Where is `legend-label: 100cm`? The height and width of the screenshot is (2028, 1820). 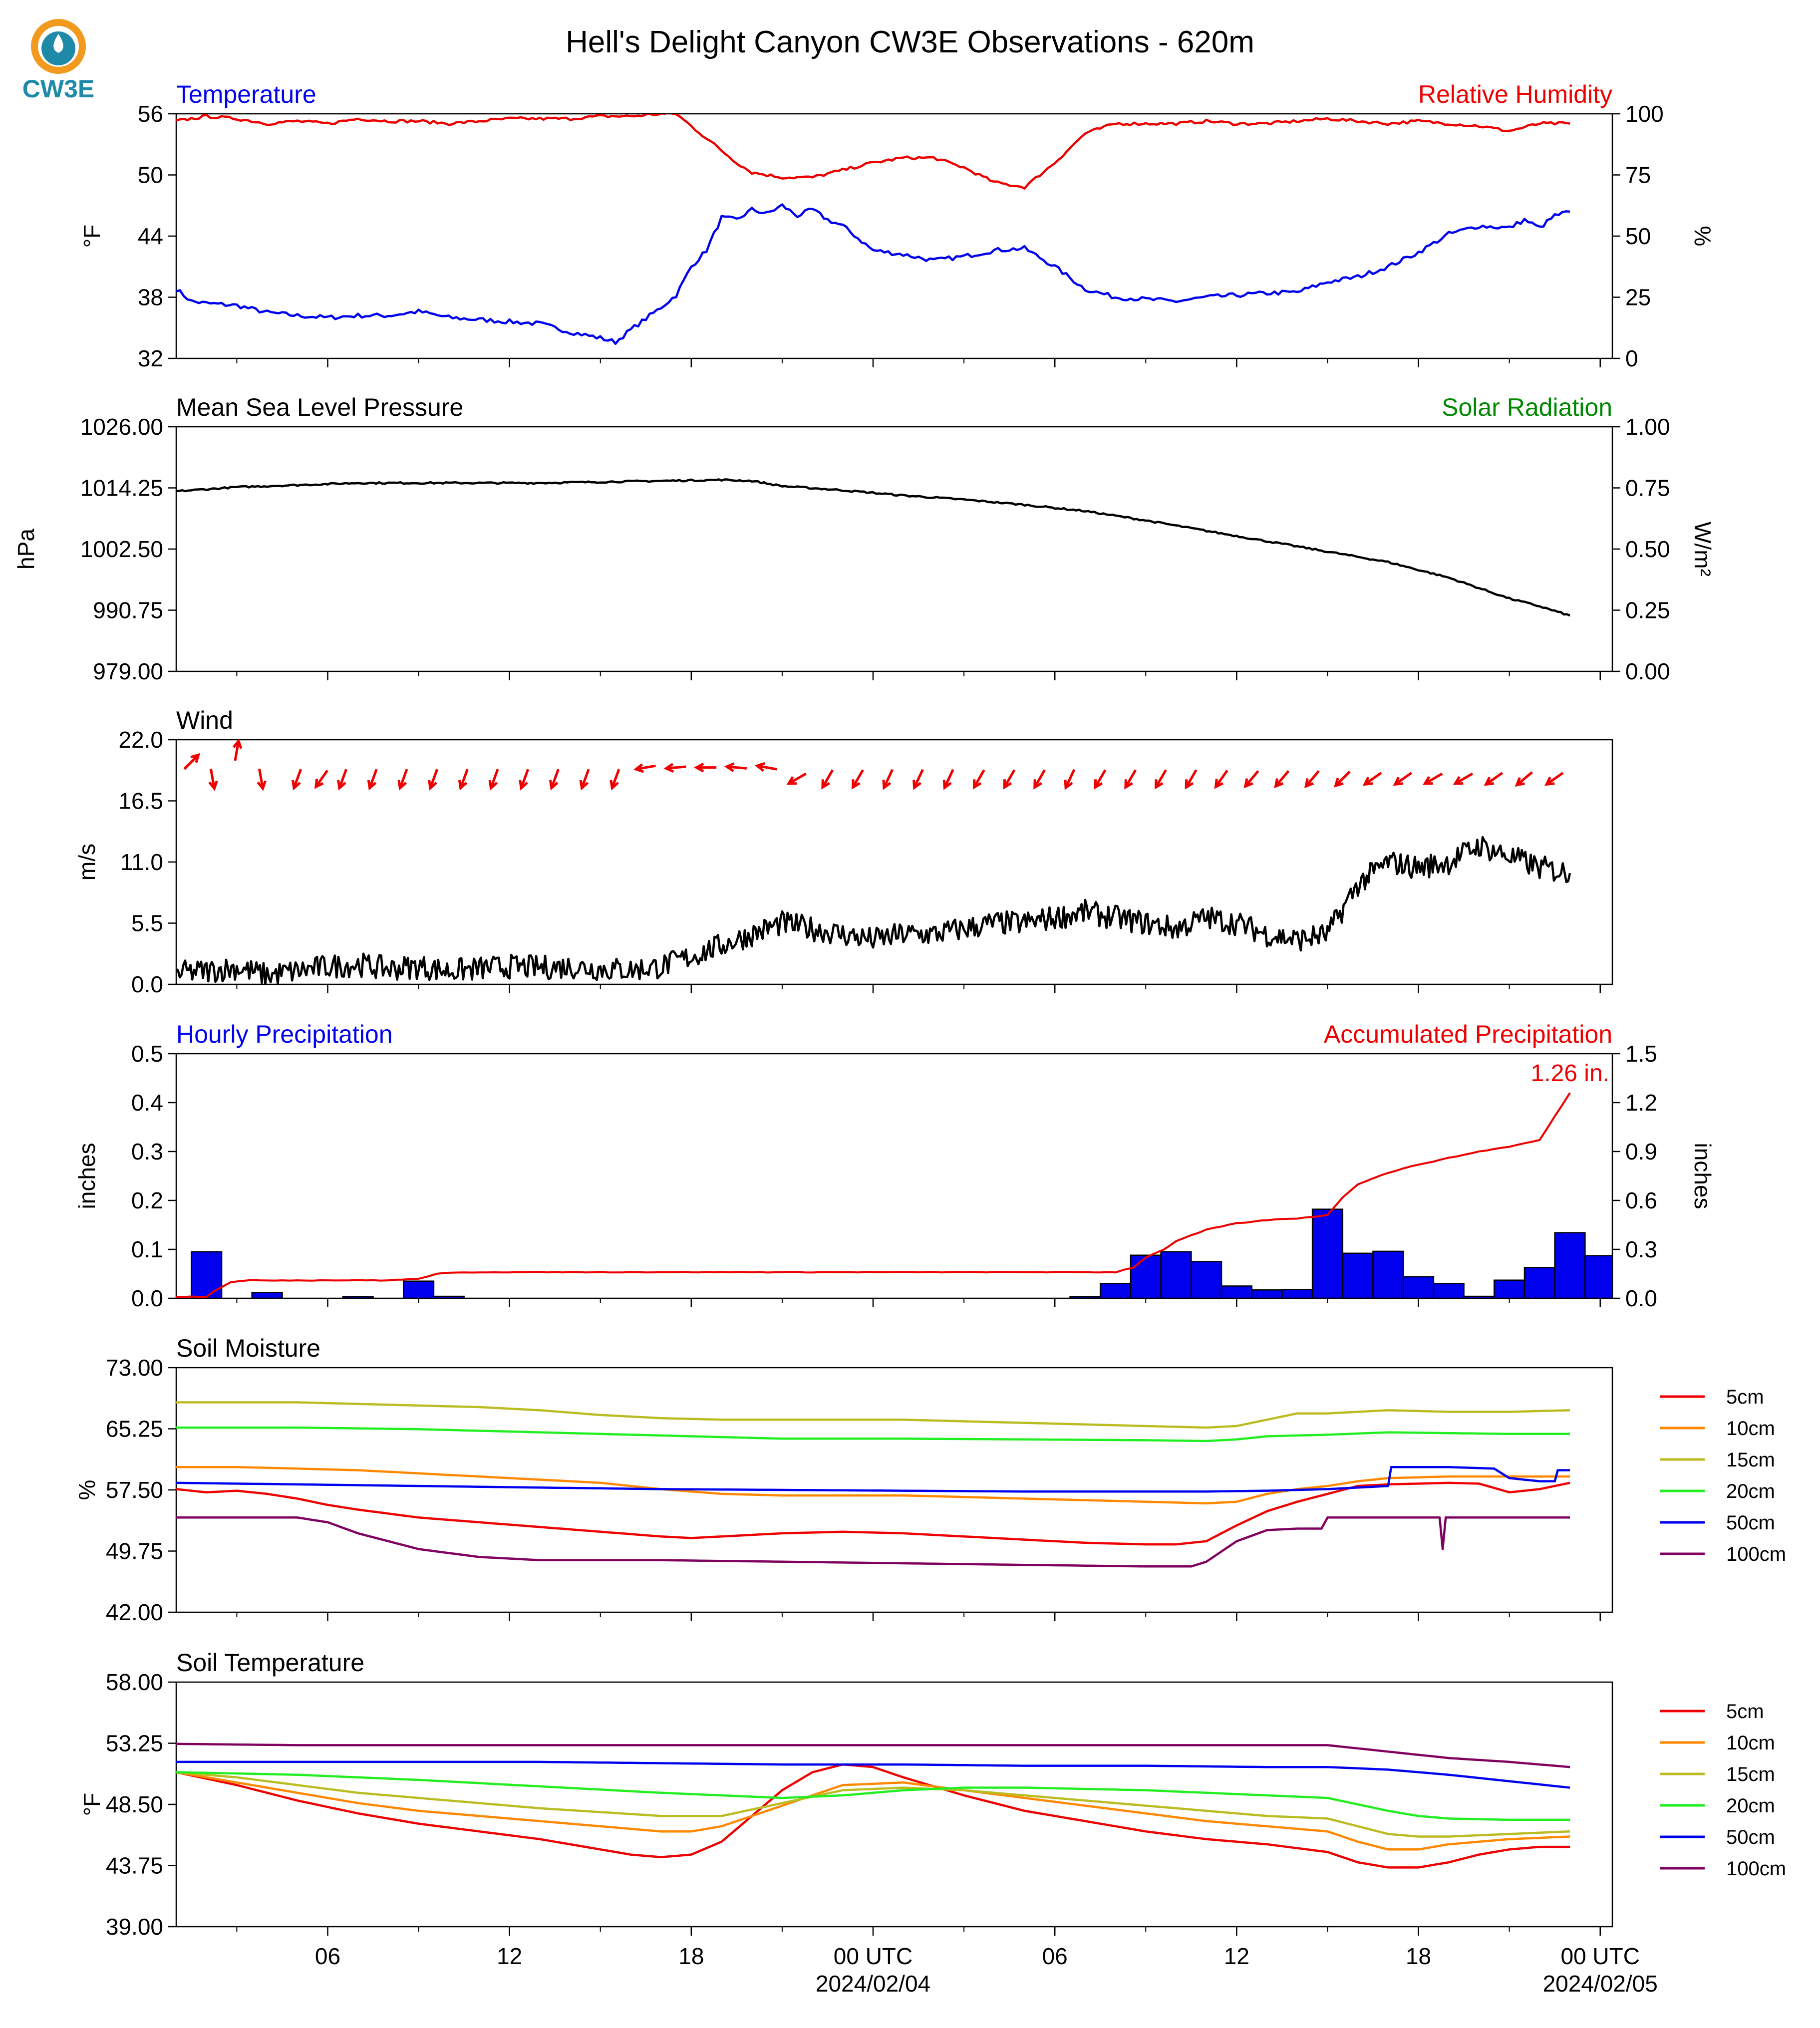
legend-label: 100cm is located at coordinates (1756, 1554).